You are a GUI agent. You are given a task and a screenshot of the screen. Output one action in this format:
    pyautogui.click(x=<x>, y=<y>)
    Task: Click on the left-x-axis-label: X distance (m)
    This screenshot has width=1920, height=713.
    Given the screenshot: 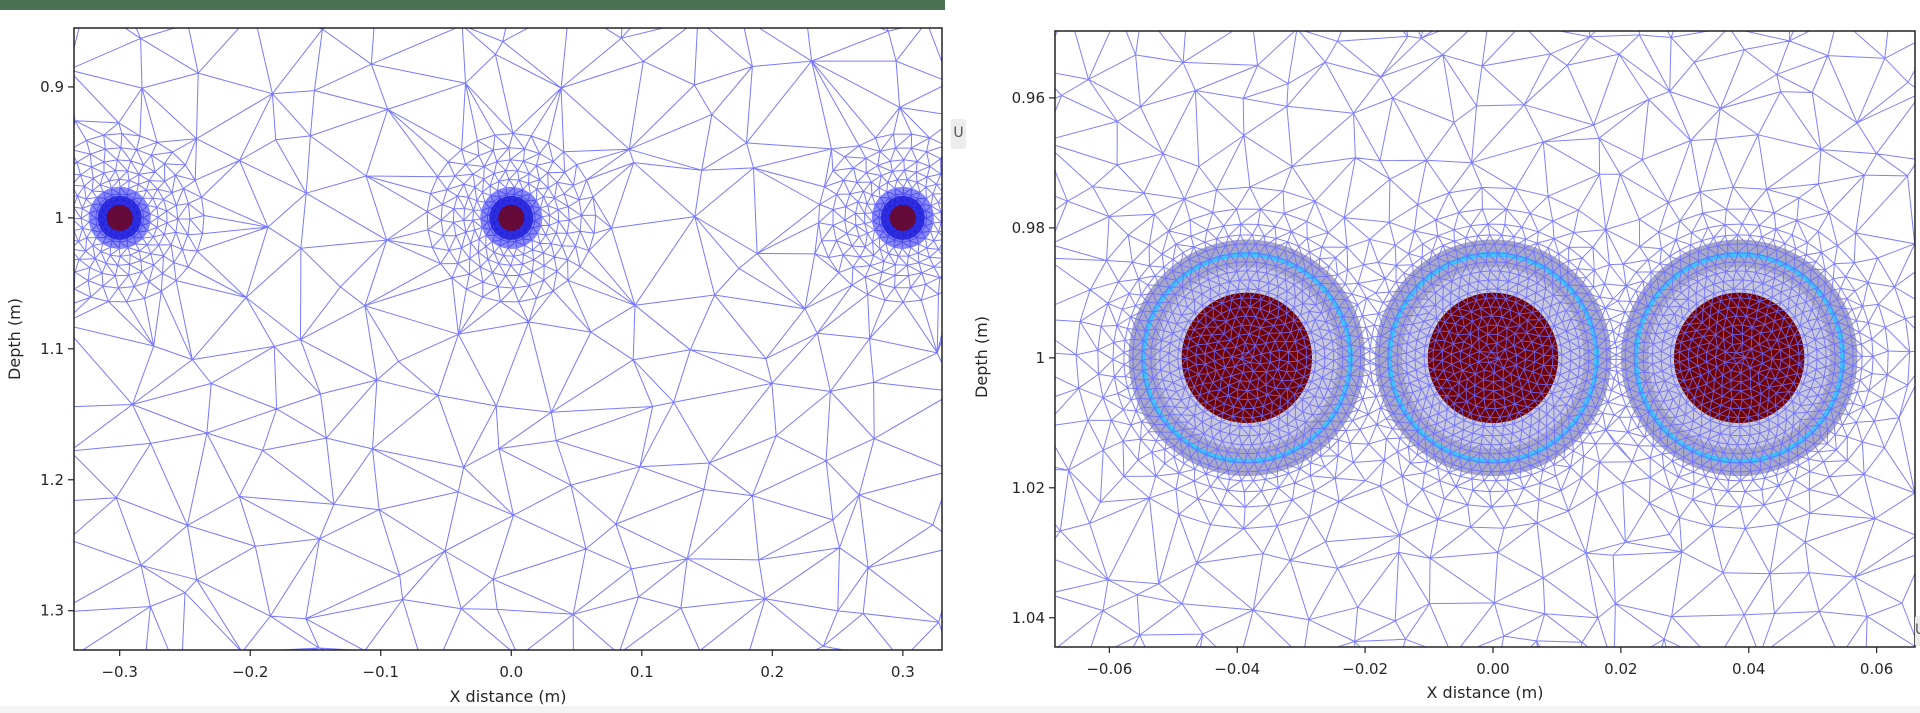 What is the action you would take?
    pyautogui.click(x=508, y=696)
    